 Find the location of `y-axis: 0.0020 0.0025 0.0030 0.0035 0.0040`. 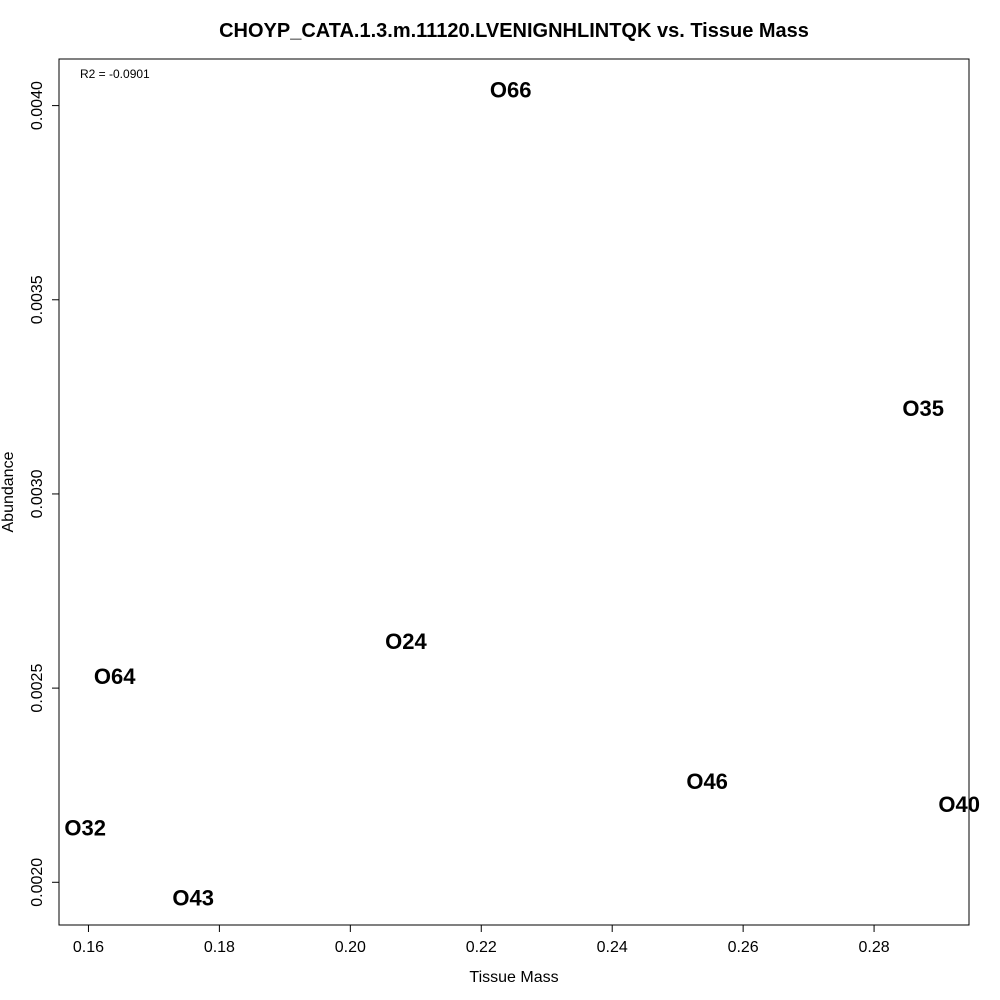

y-axis: 0.0020 0.0025 0.0030 0.0035 0.0040 is located at coordinates (44, 494).